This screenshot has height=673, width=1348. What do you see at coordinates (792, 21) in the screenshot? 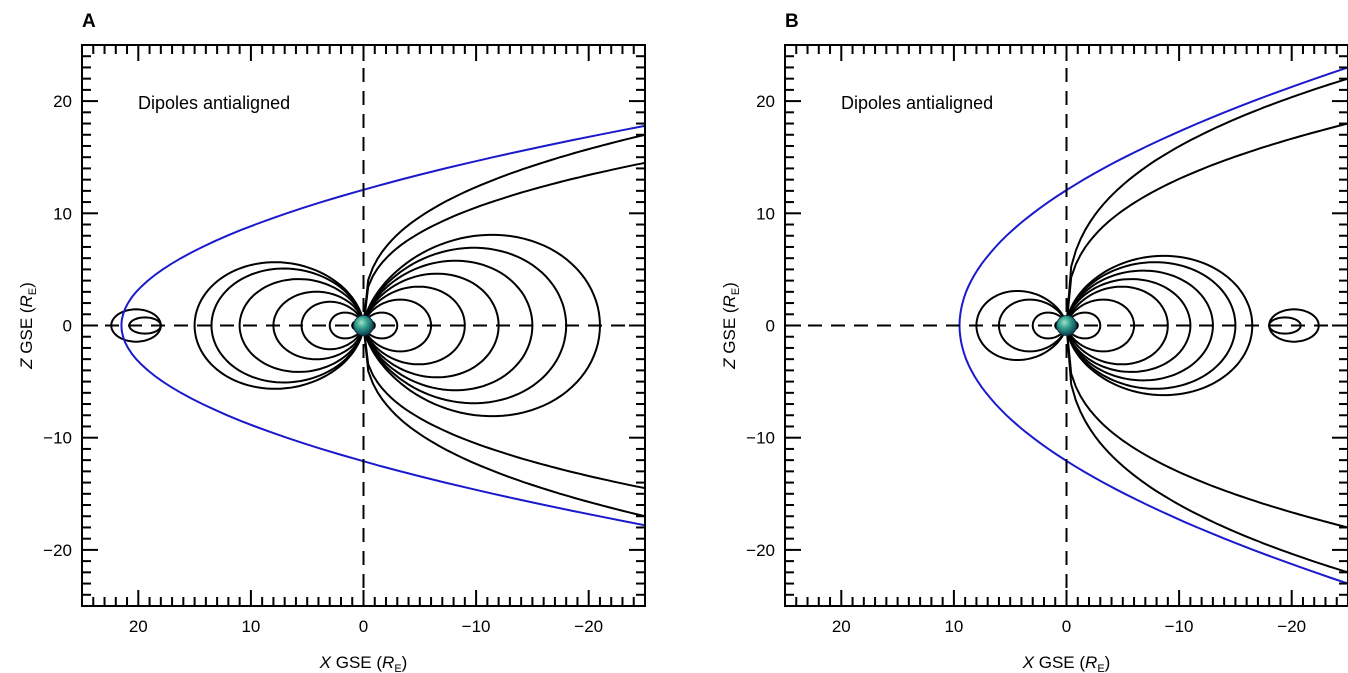
I see `panel-letter: B` at bounding box center [792, 21].